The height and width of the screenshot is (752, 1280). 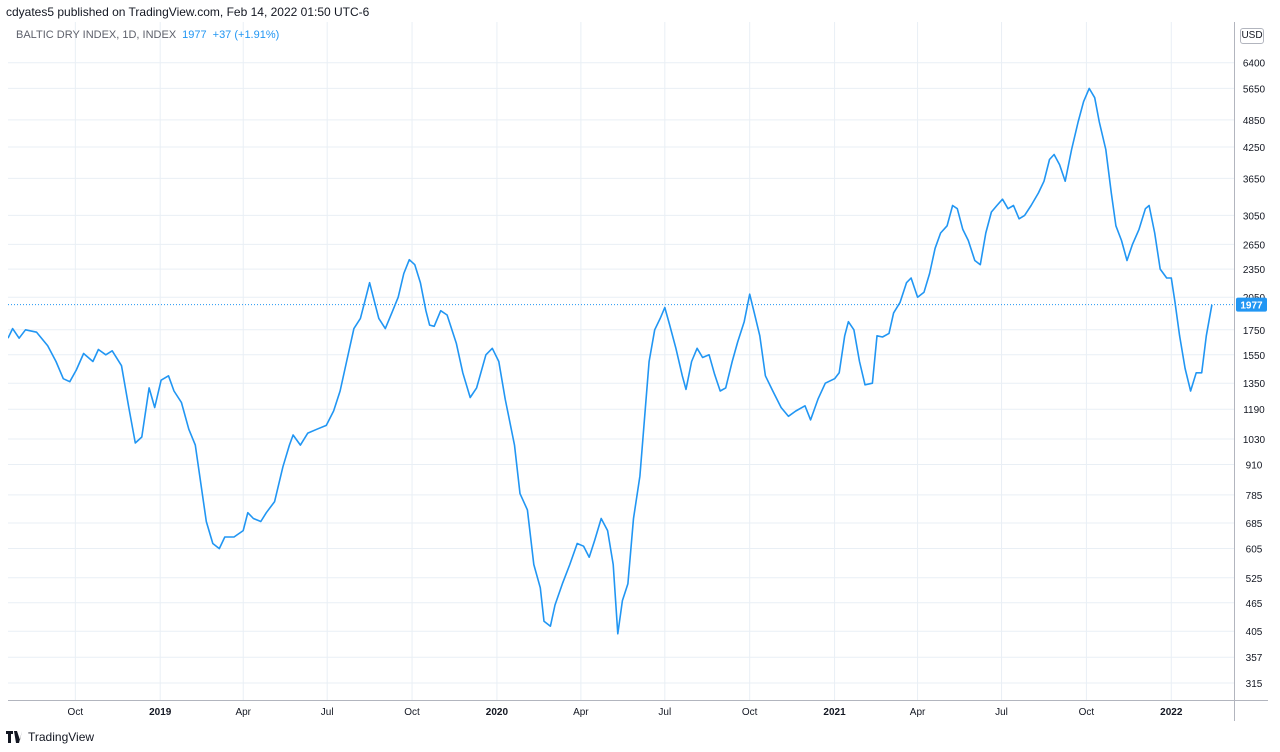 I want to click on price-tick-label: 525, so click(x=1254, y=579).